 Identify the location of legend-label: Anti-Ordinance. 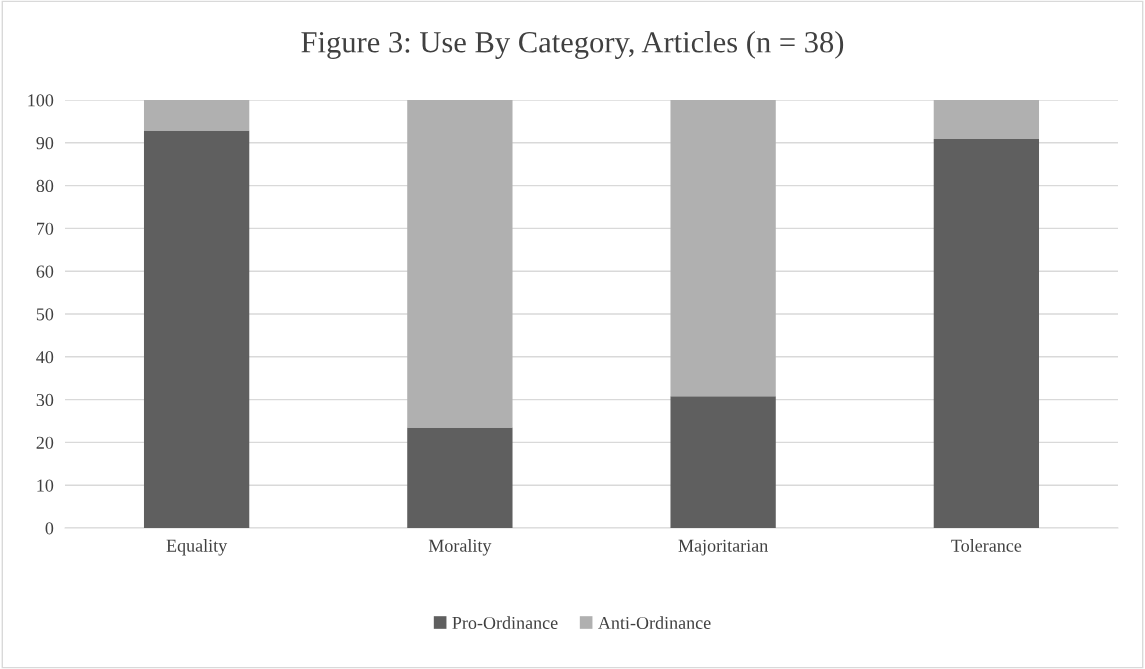
(654, 623).